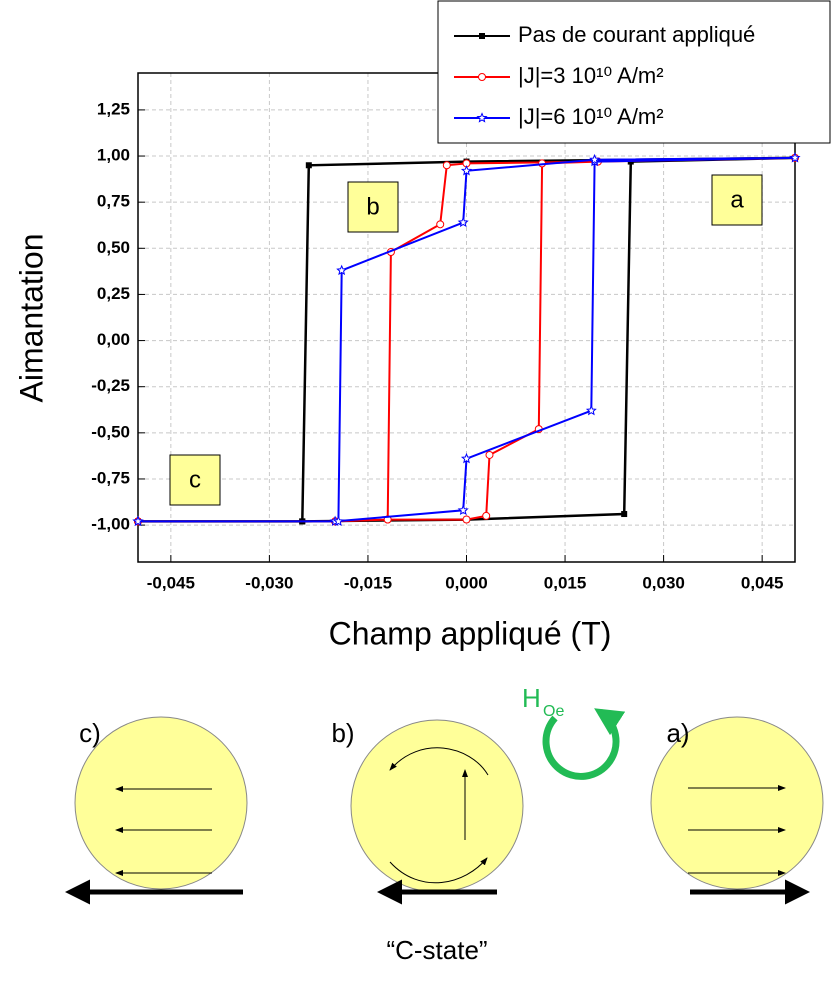 Image resolution: width=832 pixels, height=1000 pixels. What do you see at coordinates (466, 582) in the screenshot?
I see `x-tick-label: 0,000` at bounding box center [466, 582].